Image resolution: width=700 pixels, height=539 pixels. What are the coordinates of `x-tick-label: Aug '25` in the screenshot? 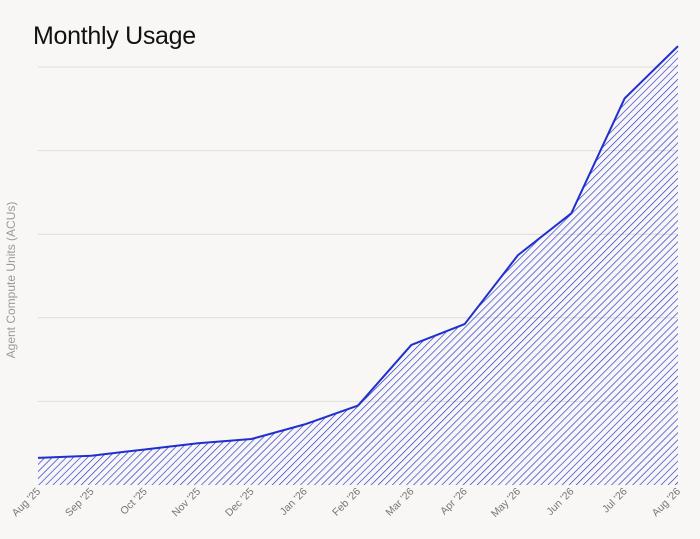 It's located at (27, 503).